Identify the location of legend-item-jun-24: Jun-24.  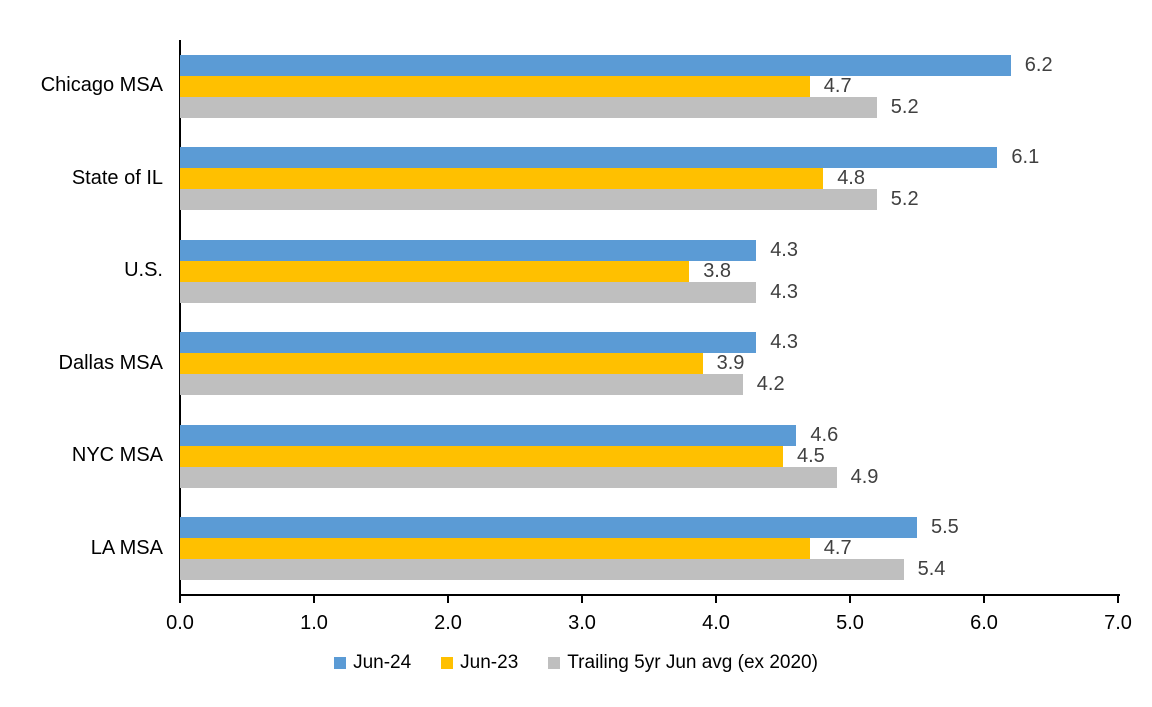
(372, 663).